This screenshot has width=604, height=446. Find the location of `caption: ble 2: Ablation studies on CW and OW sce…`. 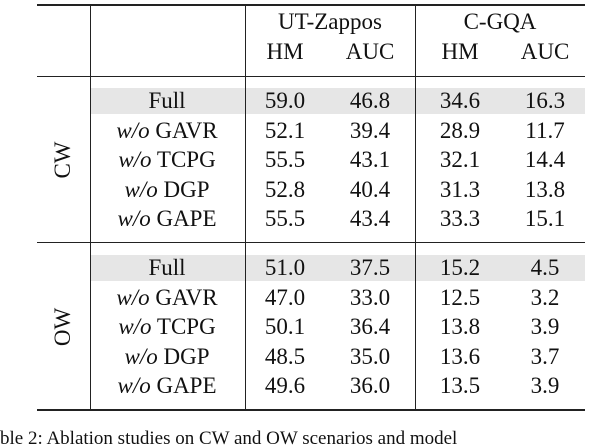

caption: ble 2: Ablation studies on CW and OW sce… is located at coordinates (229, 437).